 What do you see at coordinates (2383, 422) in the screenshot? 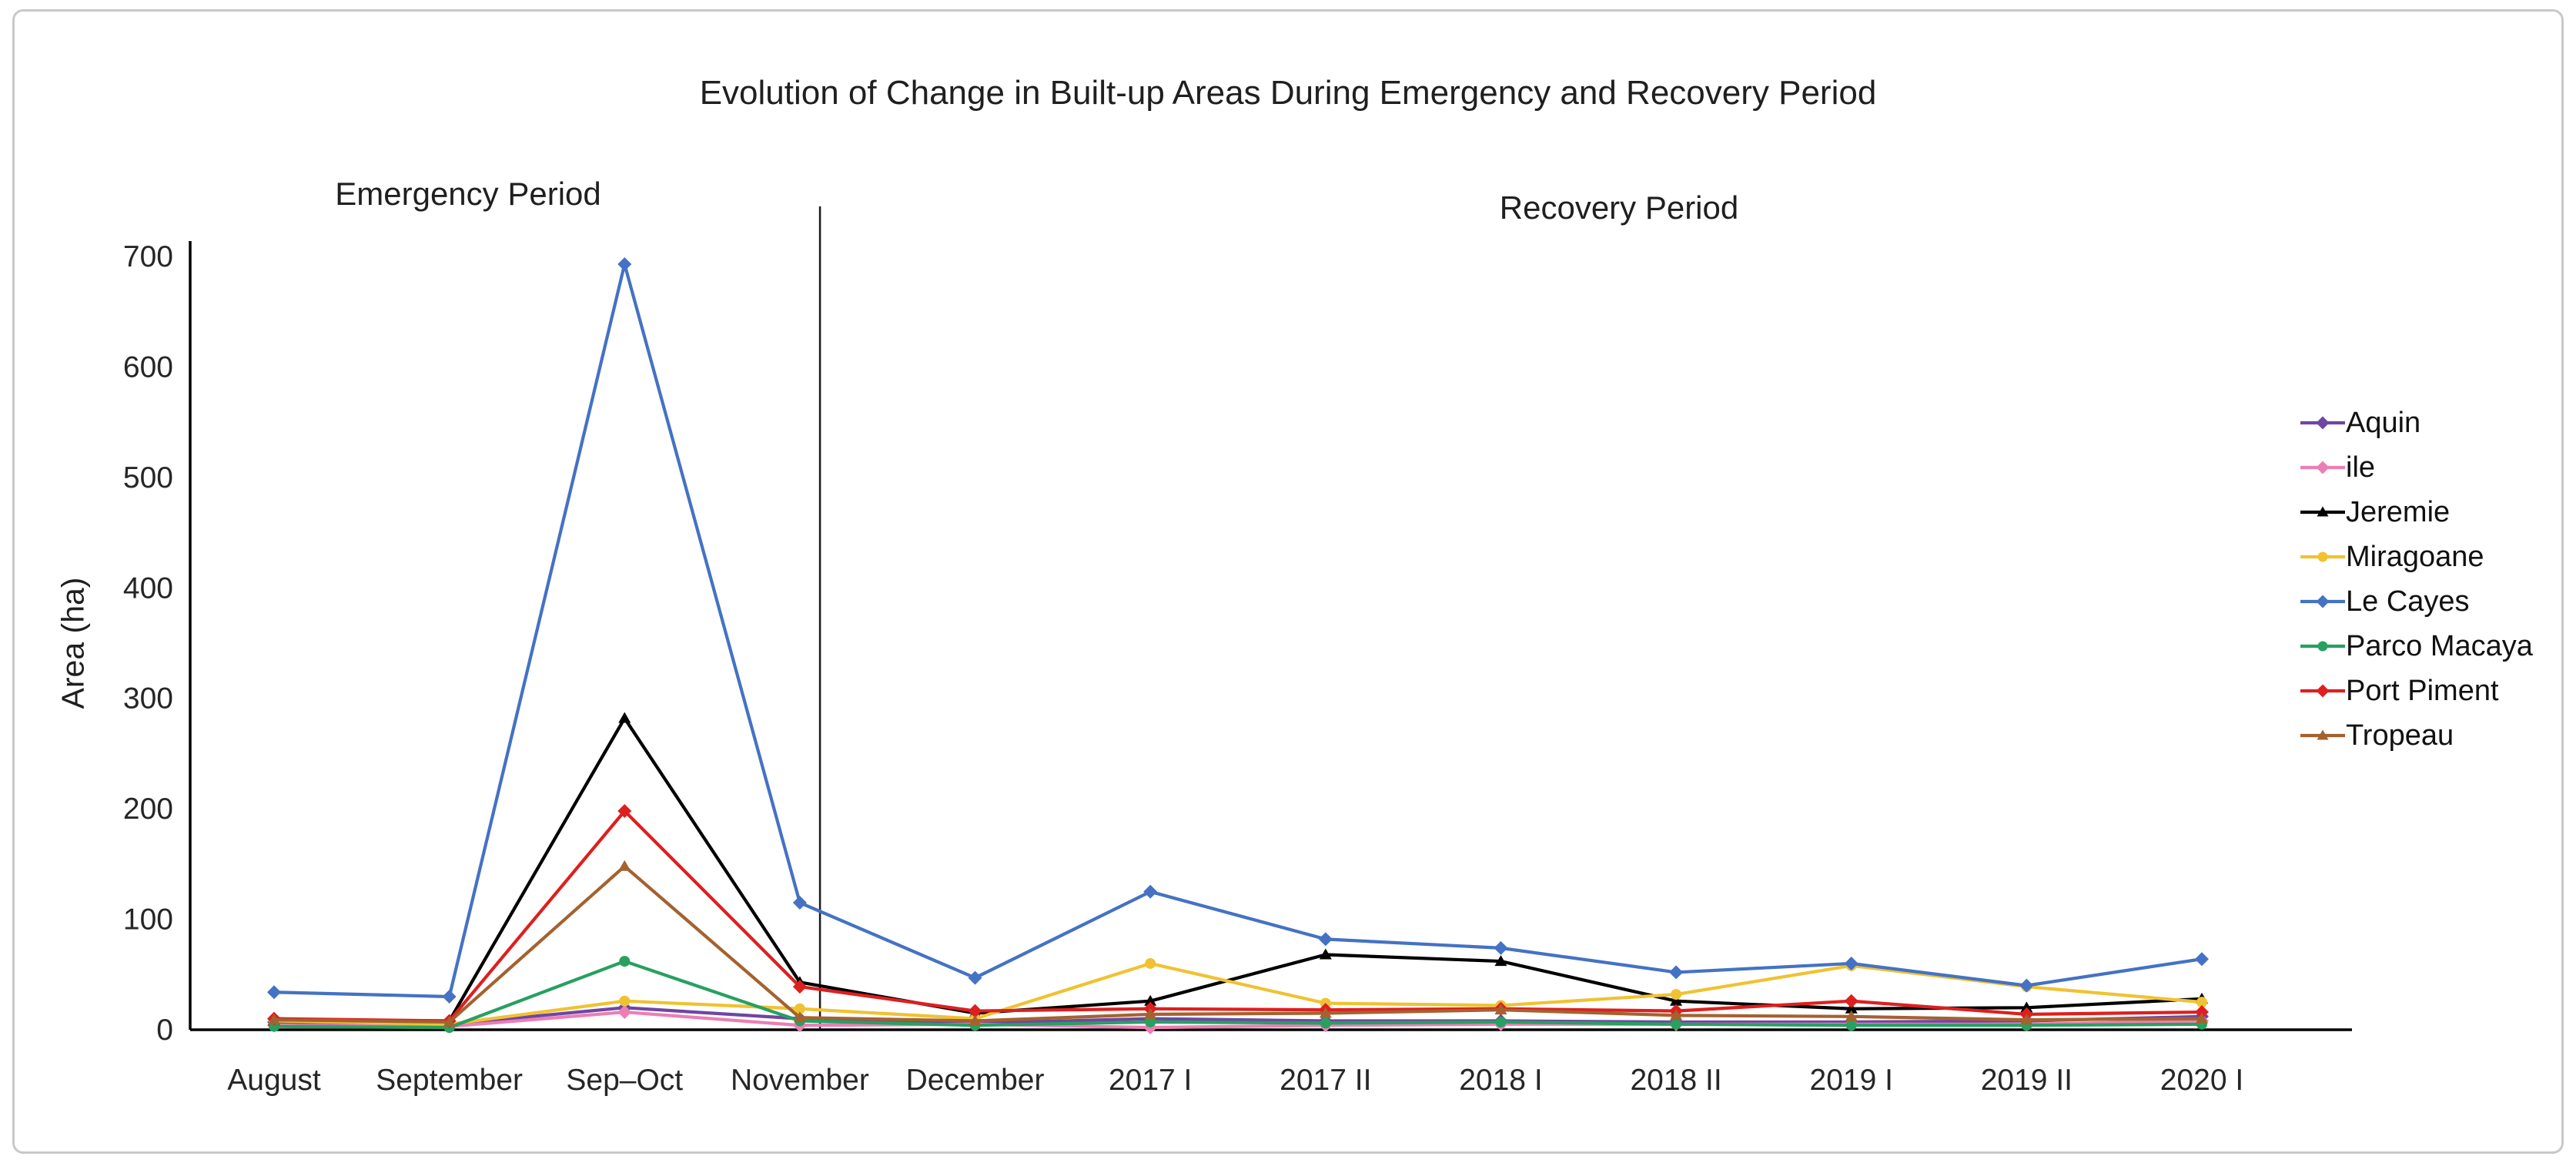
I see `legend-label: Aquin` at bounding box center [2383, 422].